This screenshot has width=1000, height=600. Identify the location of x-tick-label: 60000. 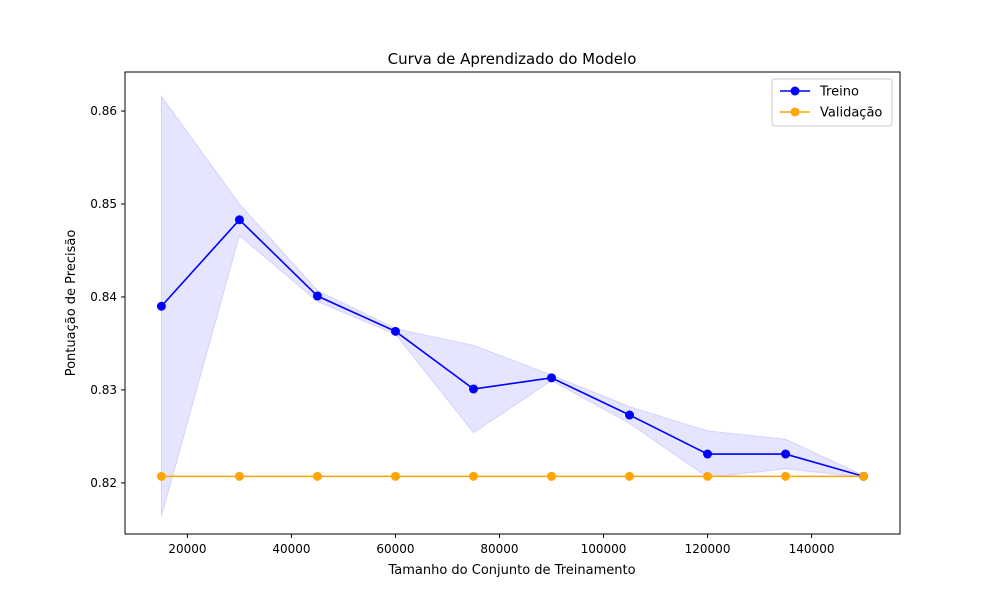
(395, 549).